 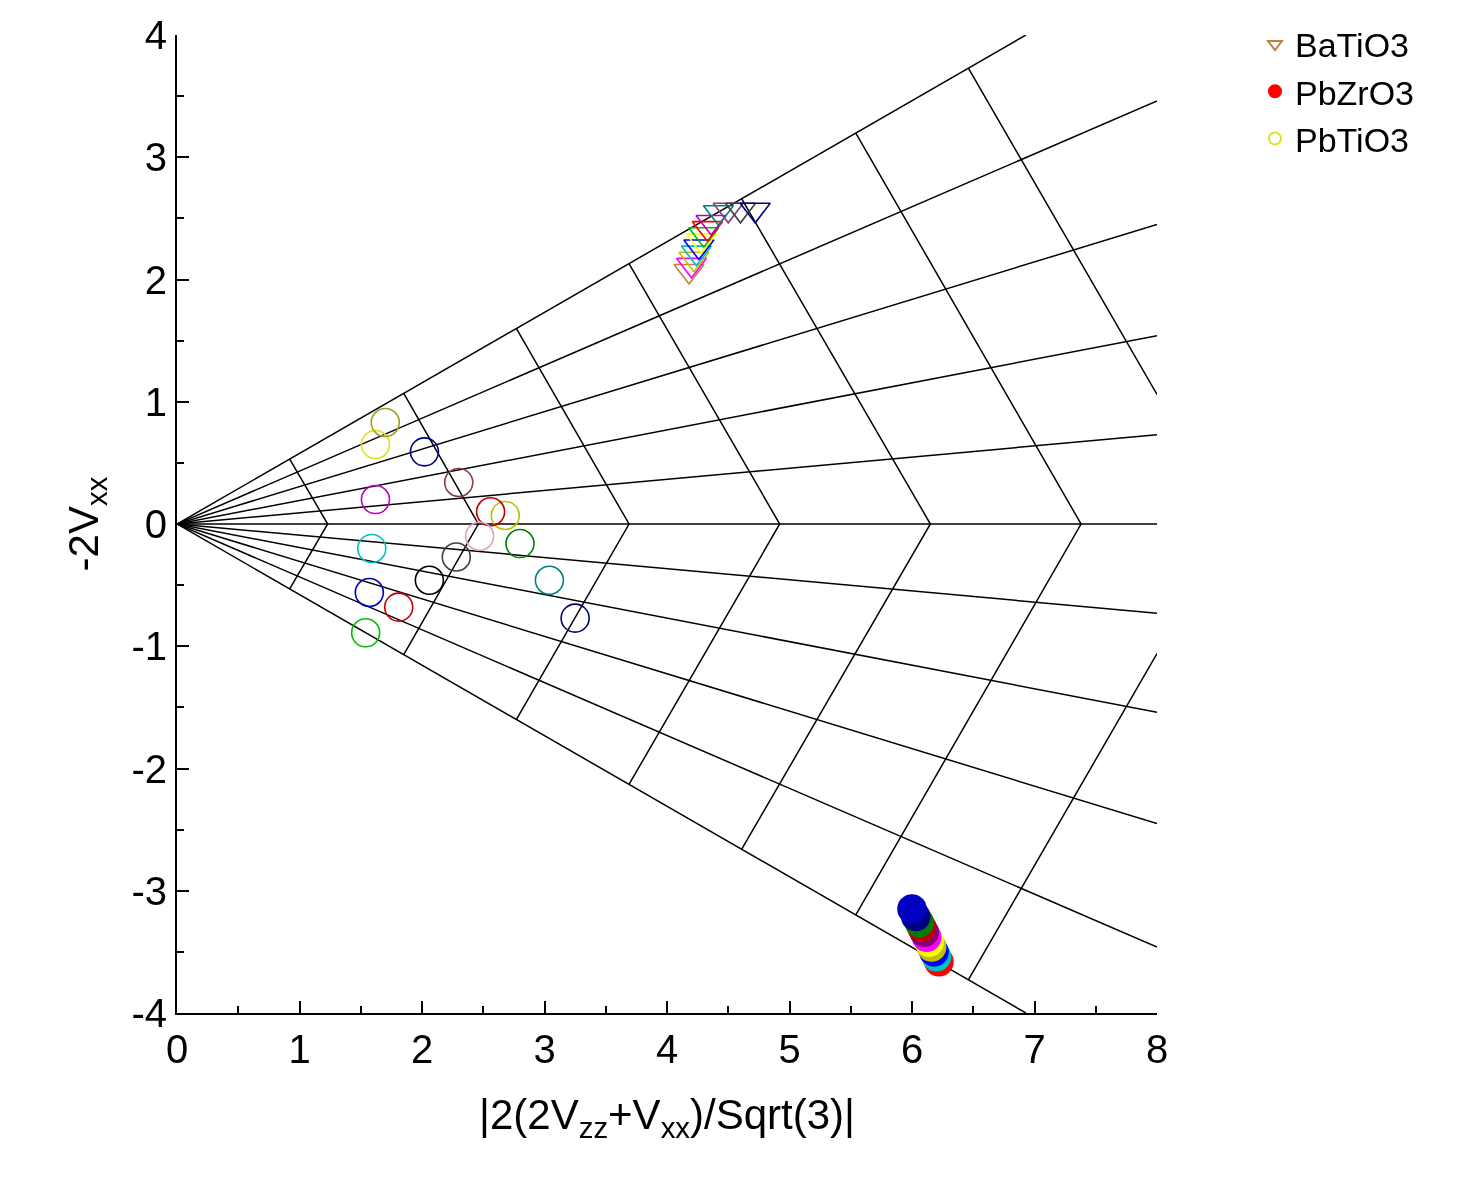 I want to click on x-tick-label: 2, so click(x=422, y=1049).